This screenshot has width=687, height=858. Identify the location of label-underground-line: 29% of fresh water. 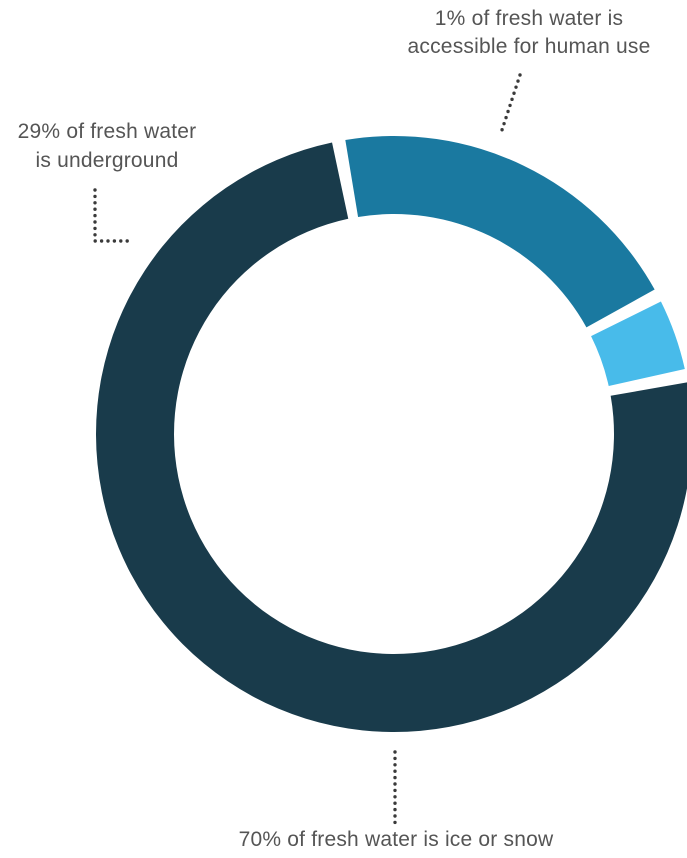
(107, 131).